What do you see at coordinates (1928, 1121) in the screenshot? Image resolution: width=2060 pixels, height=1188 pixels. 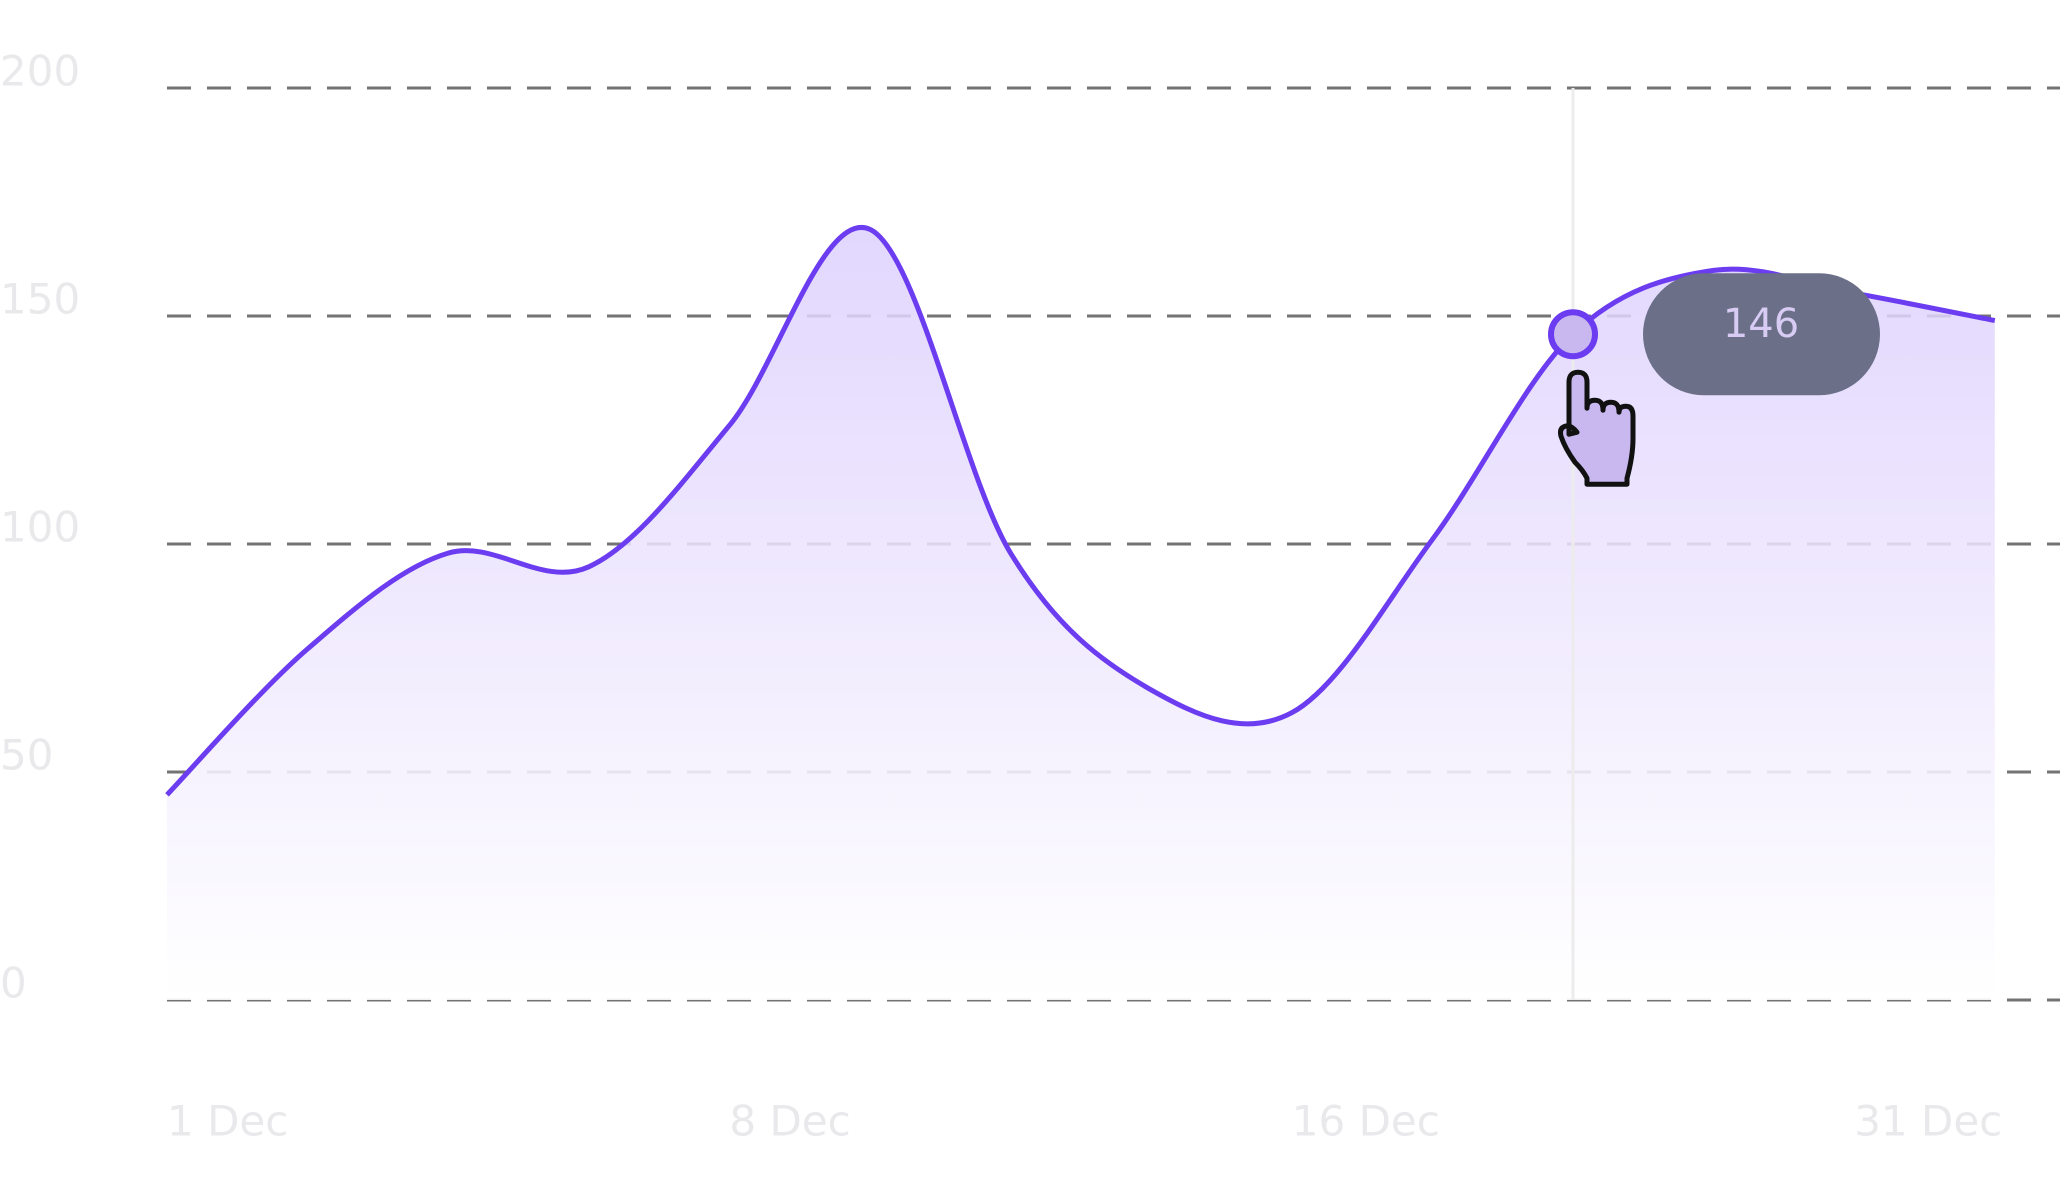 I see `x-tick-label: 31 Dec` at bounding box center [1928, 1121].